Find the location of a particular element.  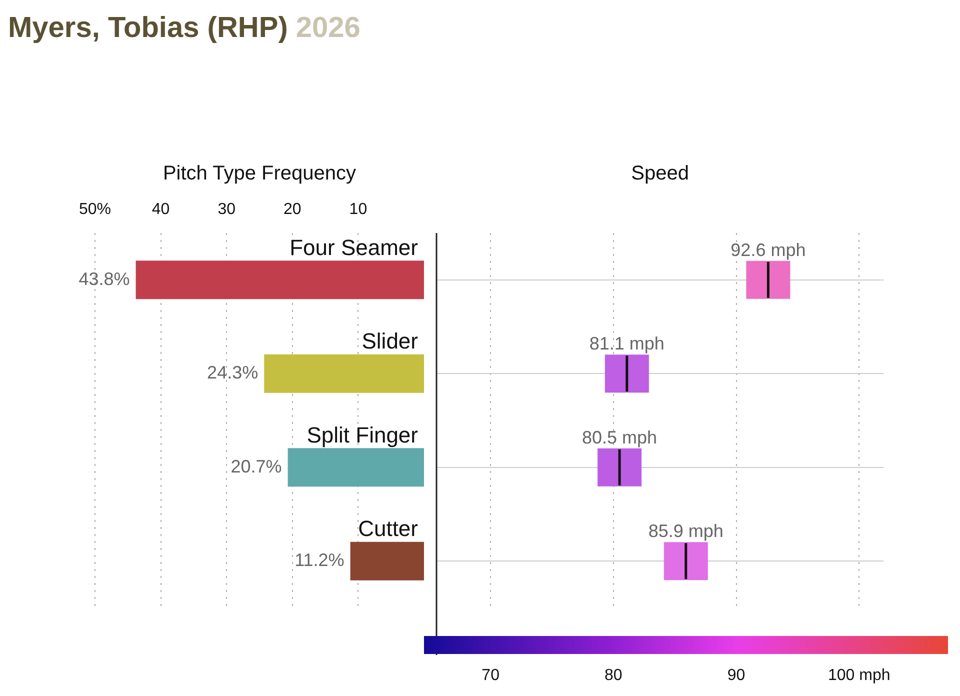

data-label: 43.8% is located at coordinates (104, 278).